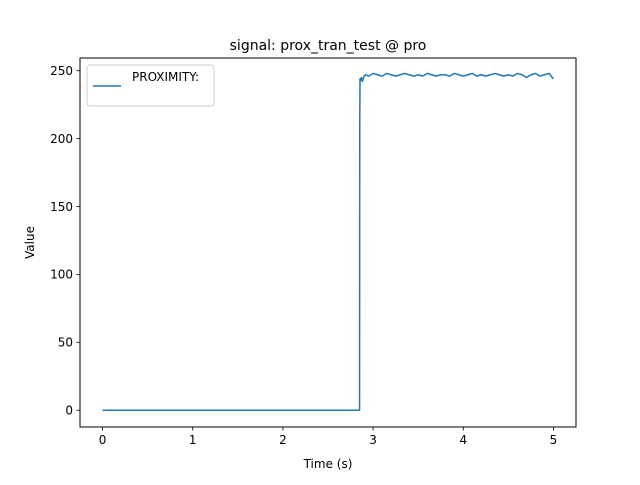 This screenshot has width=640, height=485. I want to click on legend: PROXIMITY:, so click(150, 85).